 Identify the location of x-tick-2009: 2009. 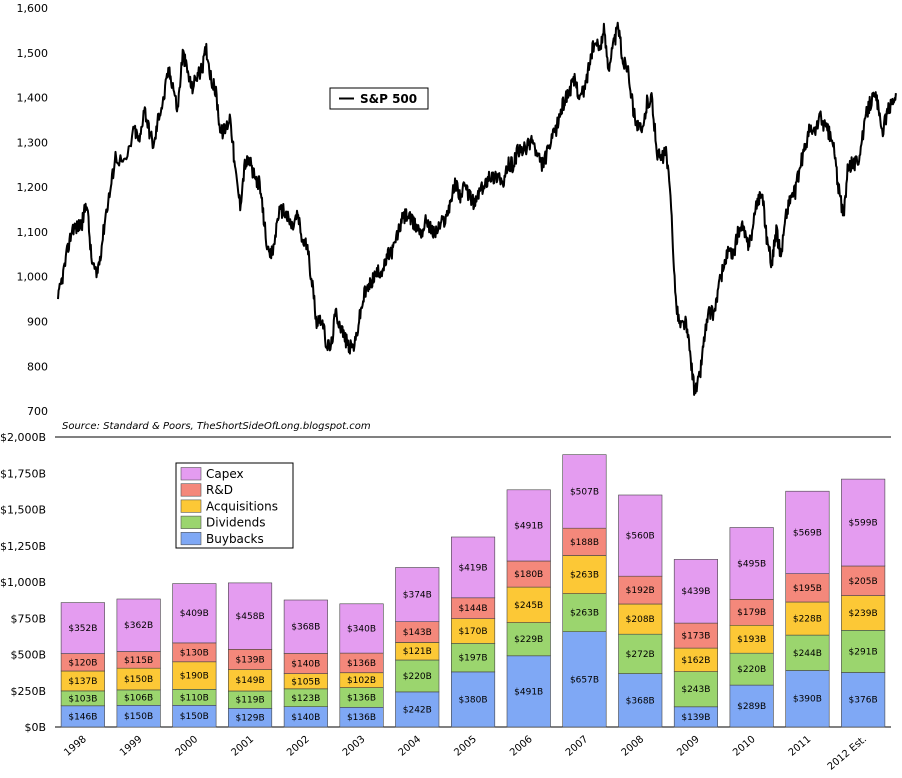
(688, 746).